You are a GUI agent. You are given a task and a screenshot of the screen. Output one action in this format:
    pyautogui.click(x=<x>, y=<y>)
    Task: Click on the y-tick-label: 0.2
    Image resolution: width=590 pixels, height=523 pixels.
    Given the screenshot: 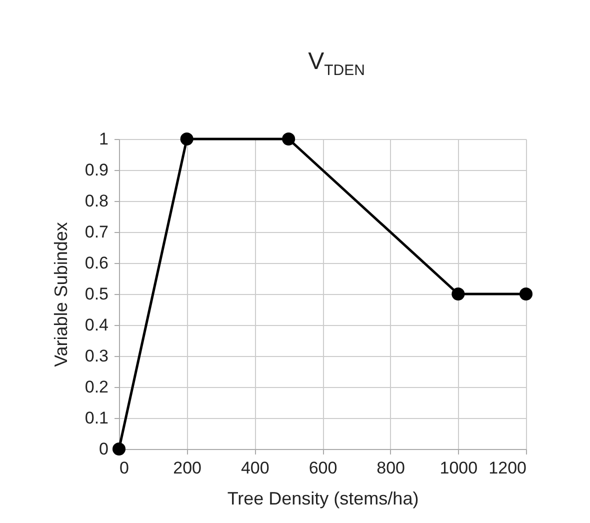 What is the action you would take?
    pyautogui.click(x=96, y=387)
    